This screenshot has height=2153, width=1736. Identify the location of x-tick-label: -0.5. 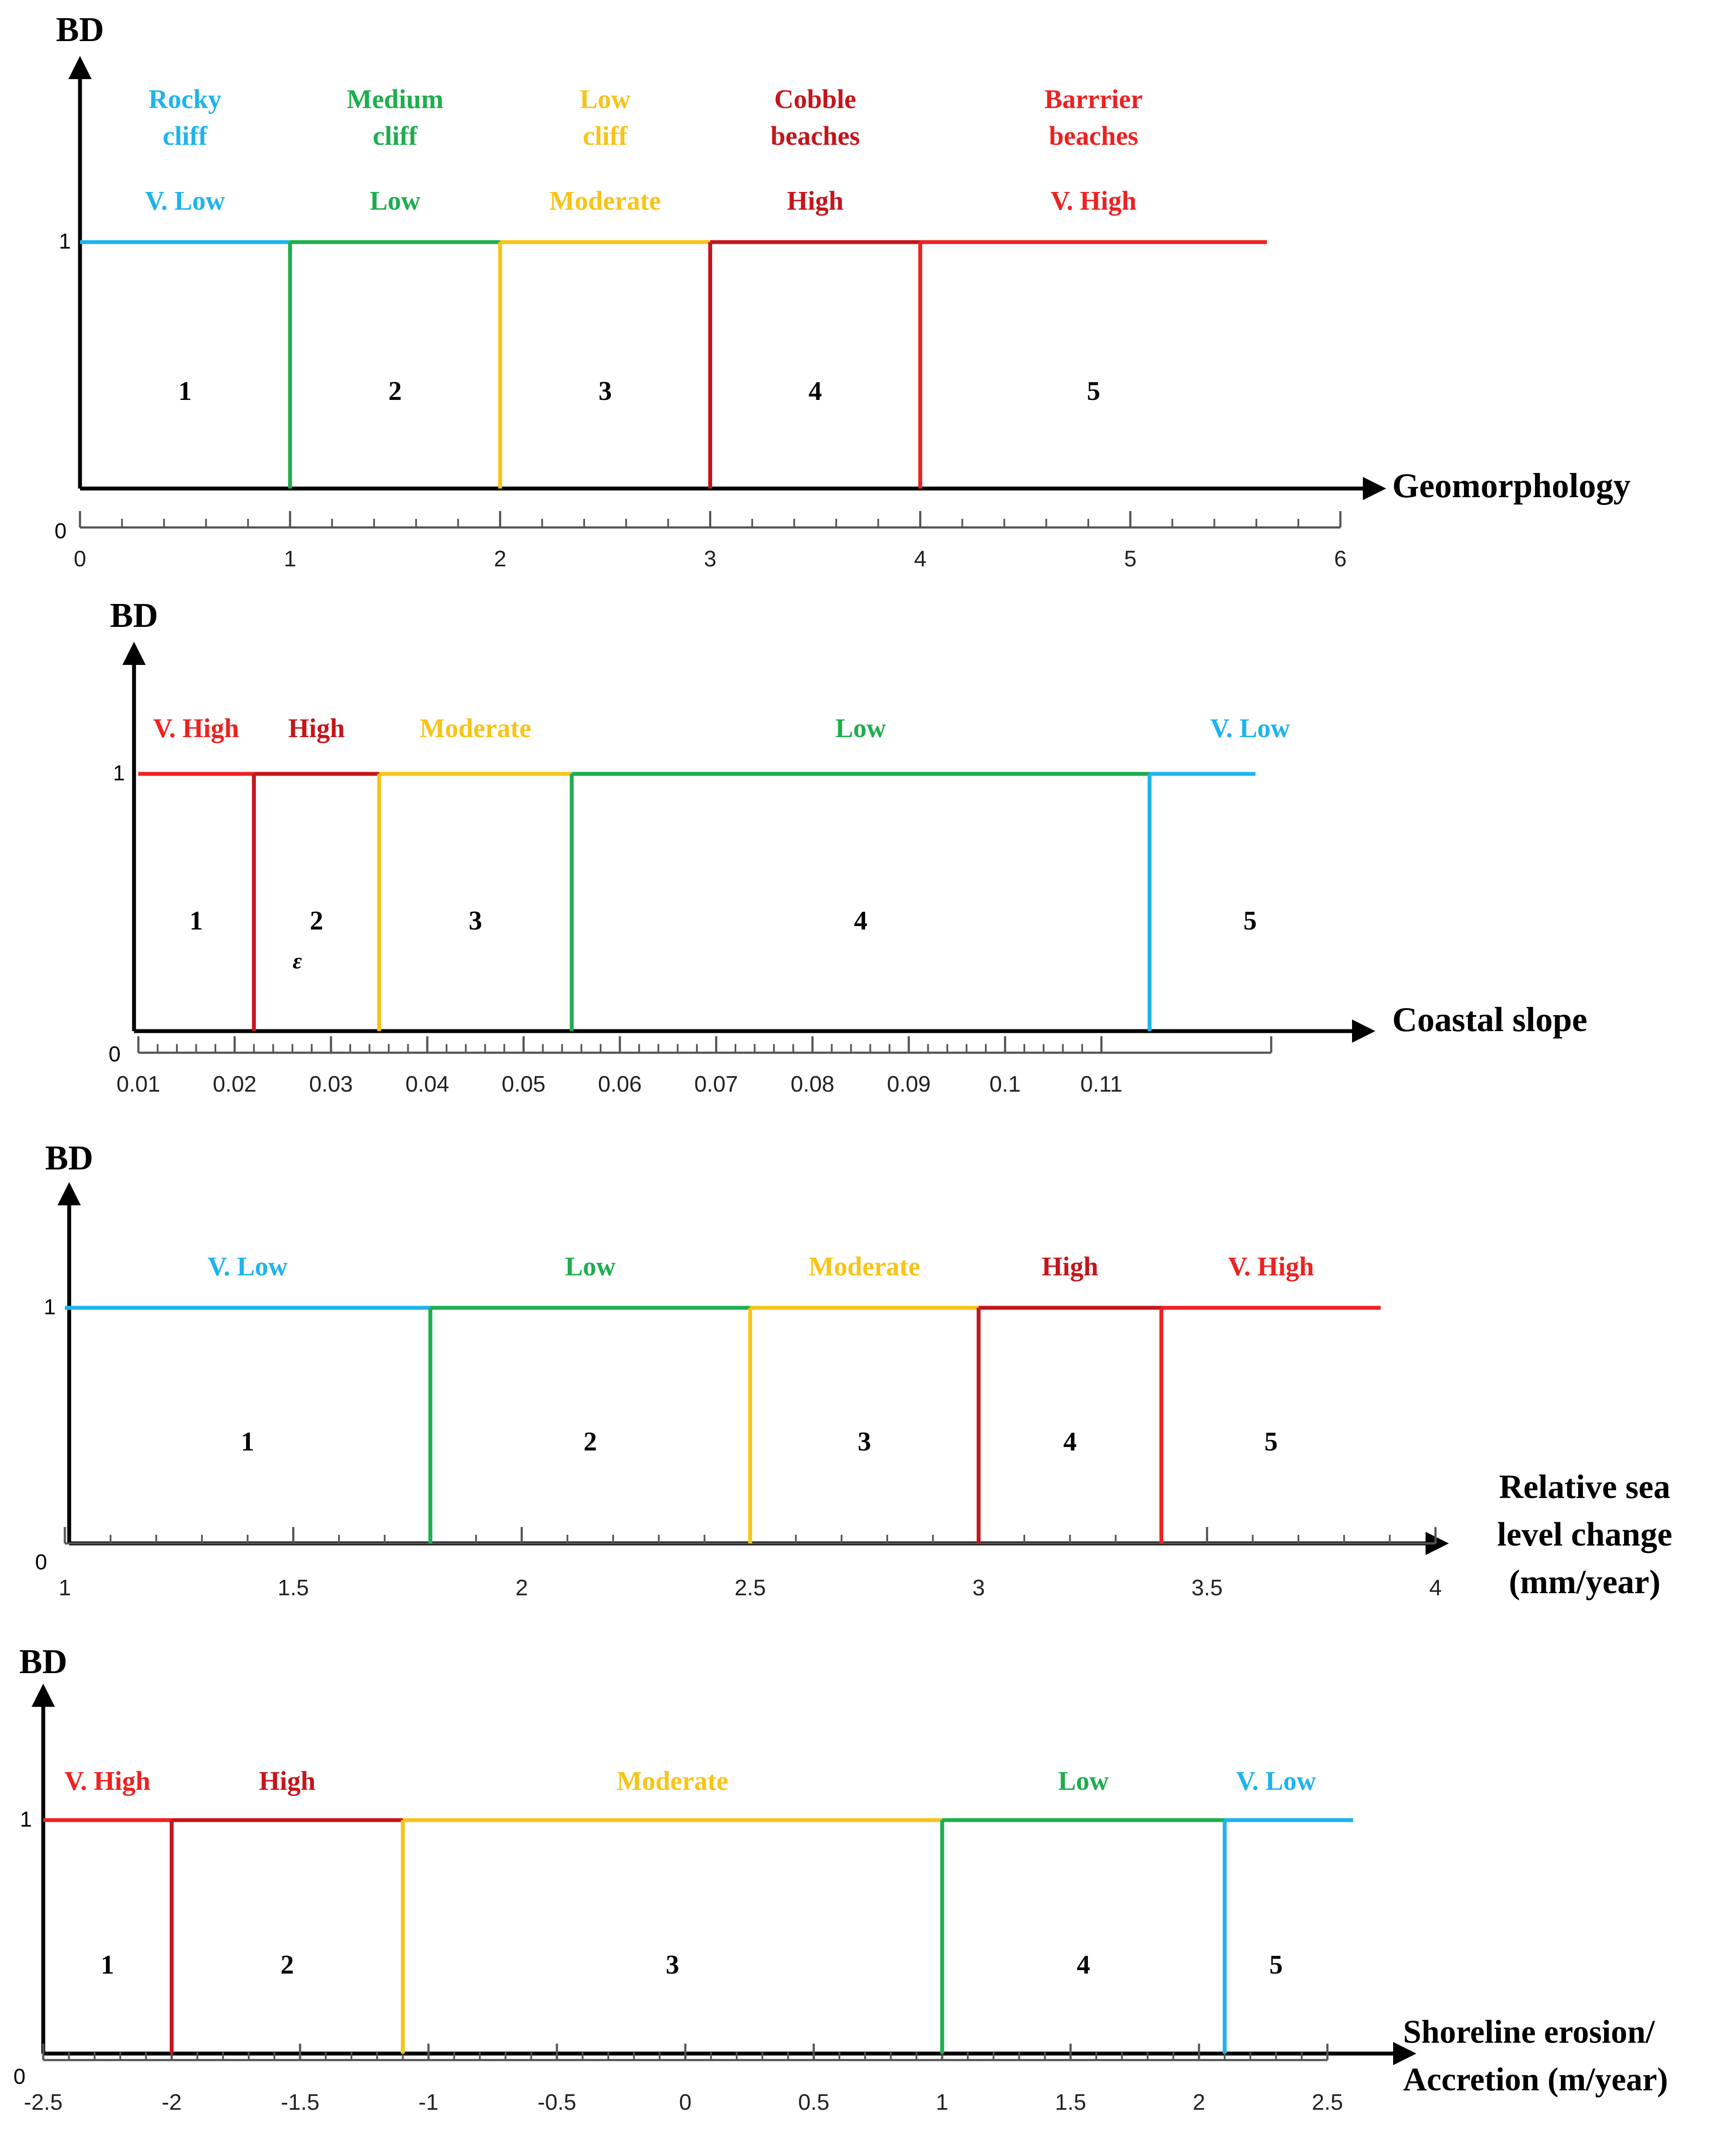
(556, 2102).